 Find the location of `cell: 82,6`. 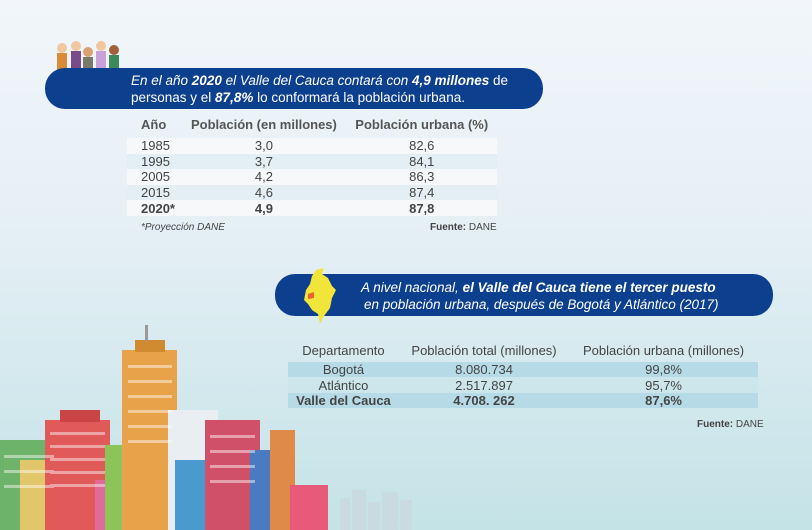

cell: 82,6 is located at coordinates (422, 146).